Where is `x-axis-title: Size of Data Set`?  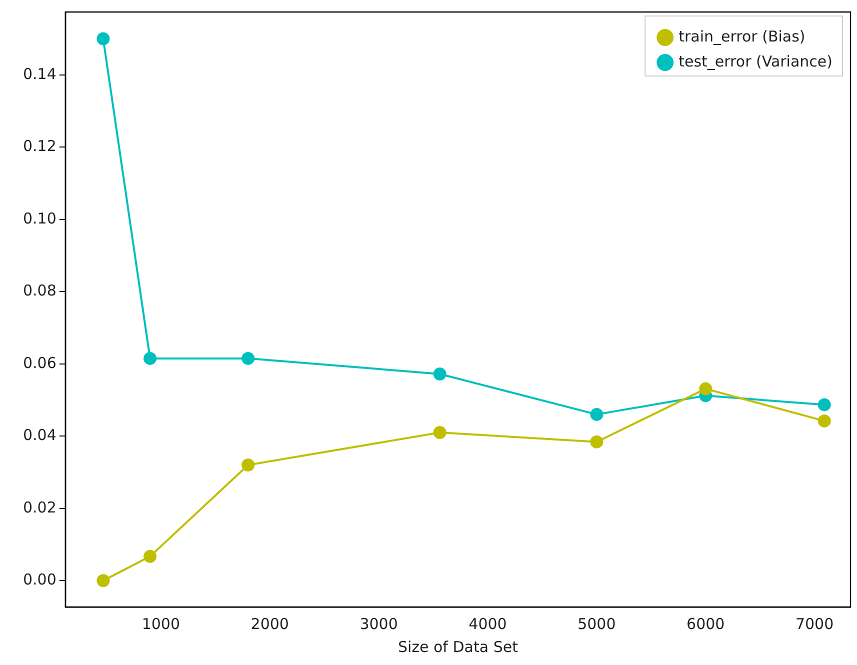 x-axis-title: Size of Data Set is located at coordinates (458, 647).